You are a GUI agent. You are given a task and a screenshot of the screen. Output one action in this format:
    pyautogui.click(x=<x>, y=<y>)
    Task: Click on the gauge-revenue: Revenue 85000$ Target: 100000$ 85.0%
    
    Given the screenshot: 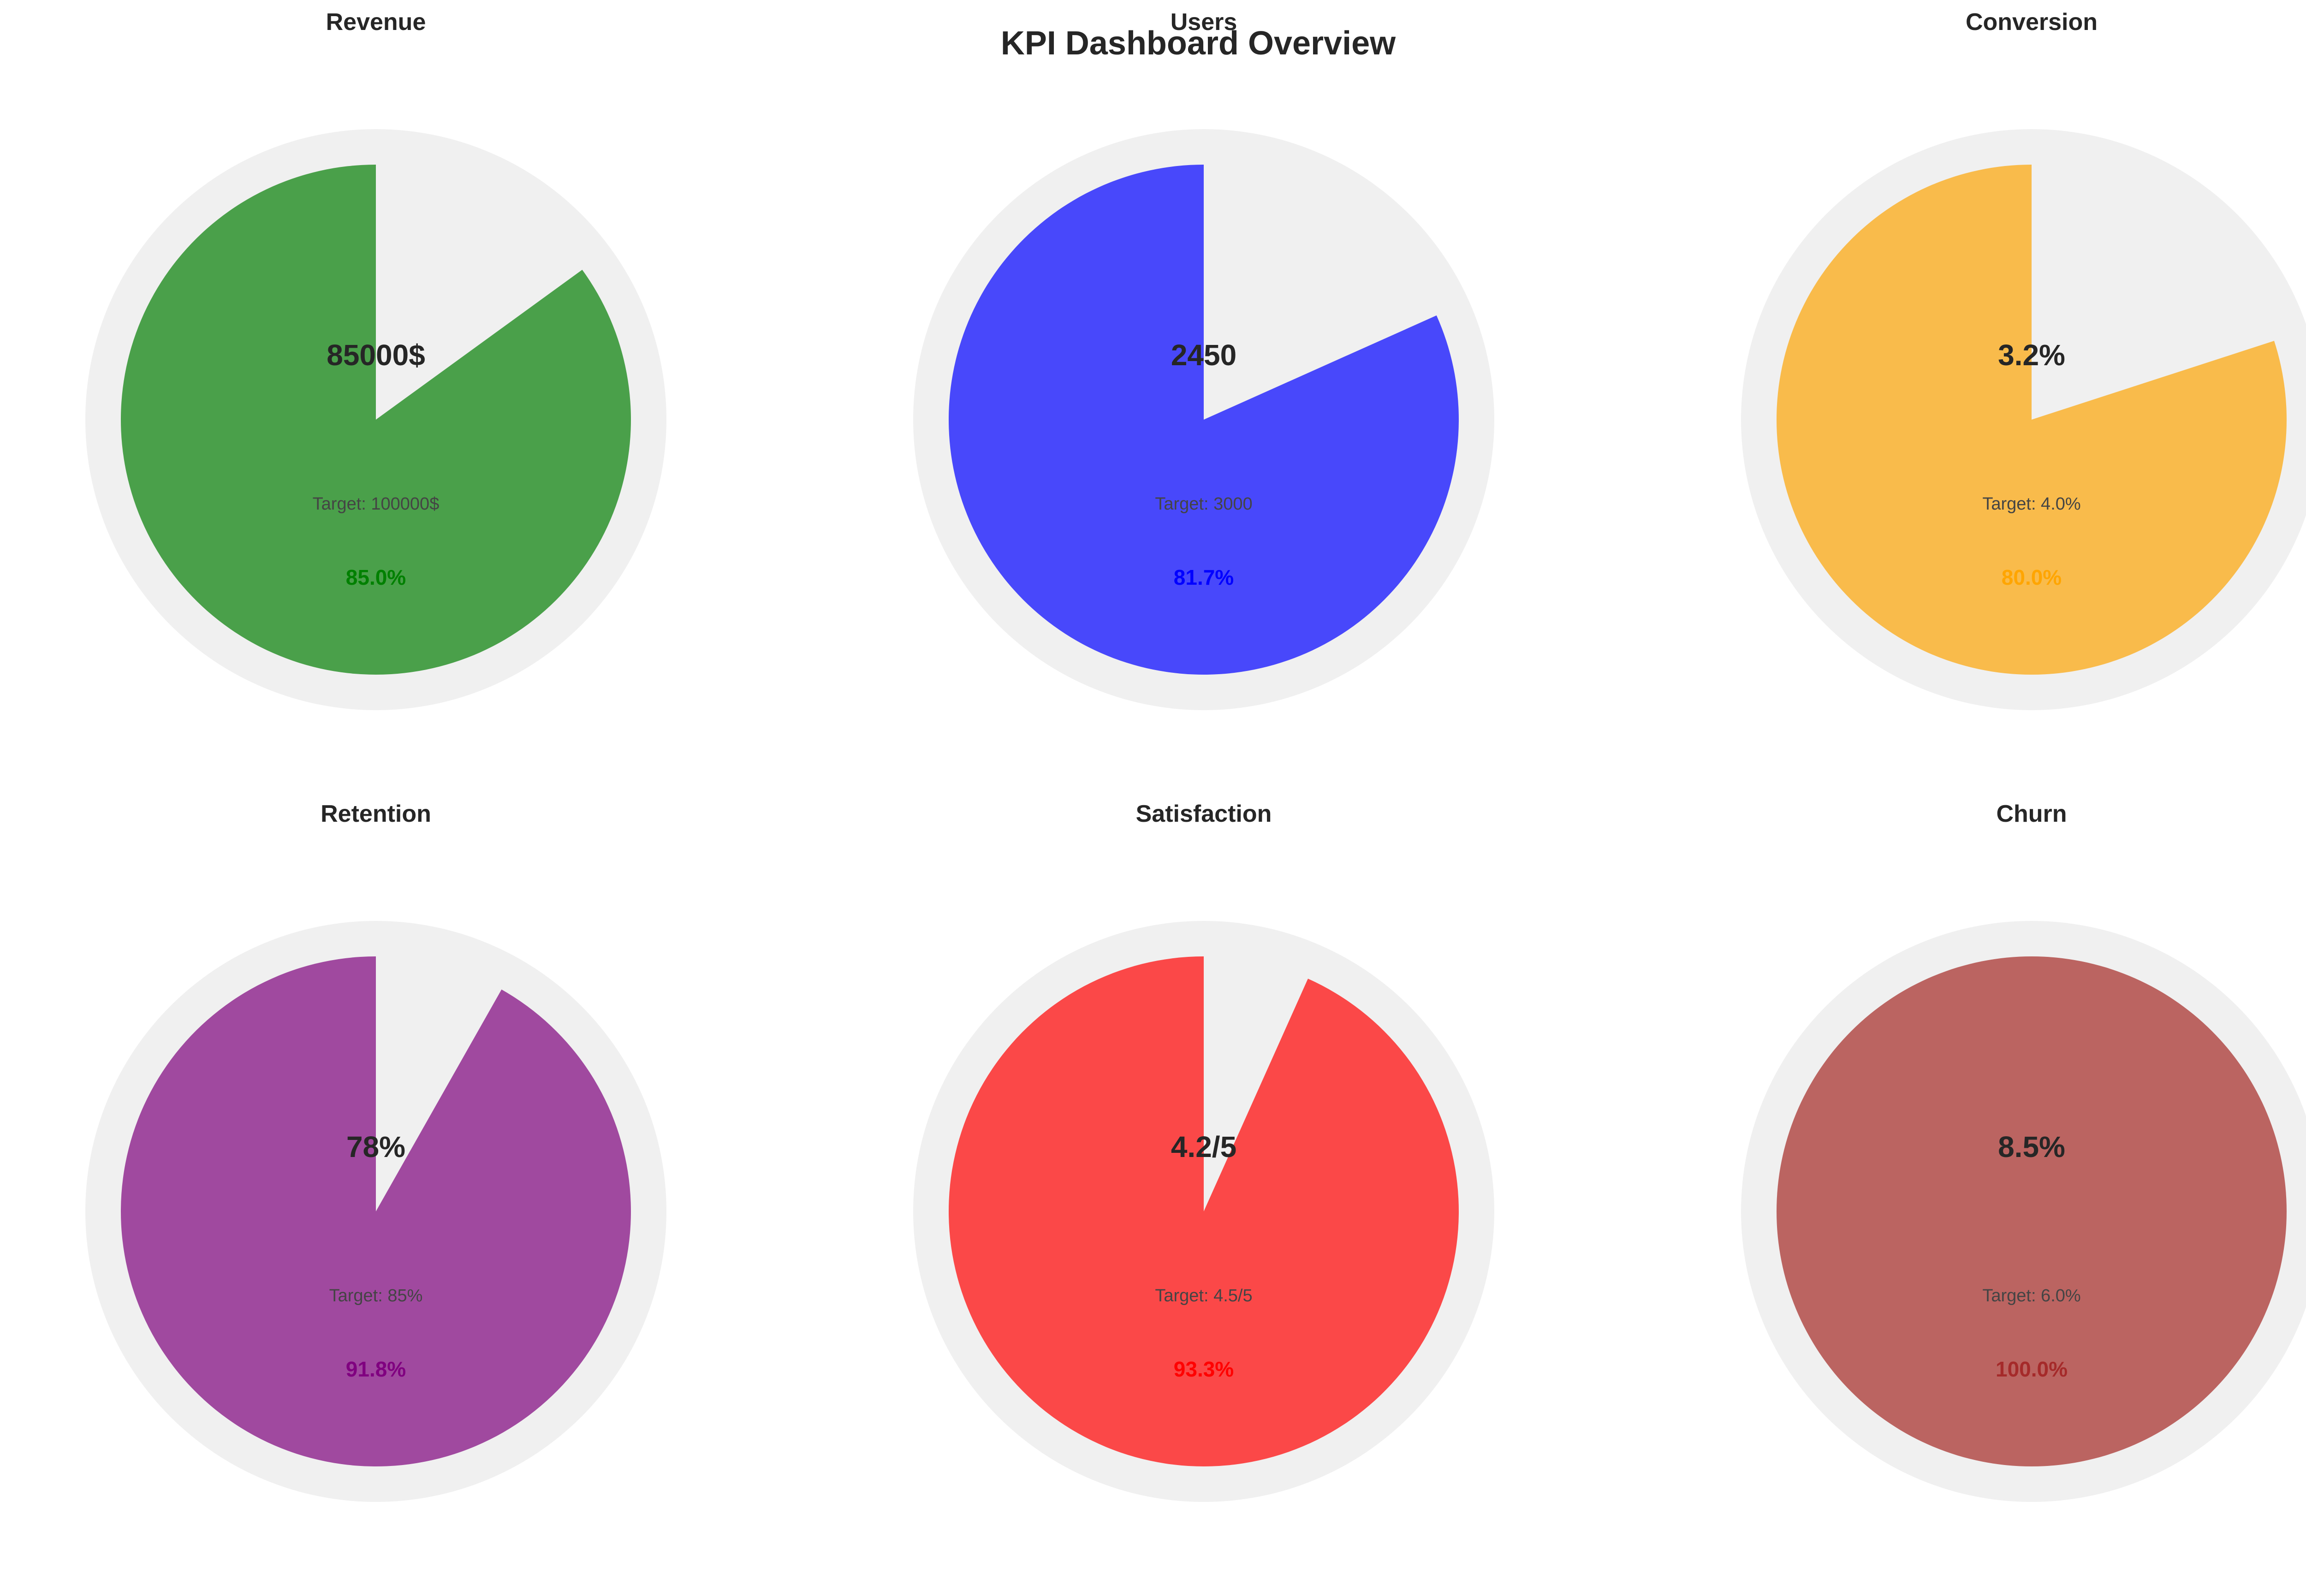 What is the action you would take?
    pyautogui.click(x=375, y=359)
    